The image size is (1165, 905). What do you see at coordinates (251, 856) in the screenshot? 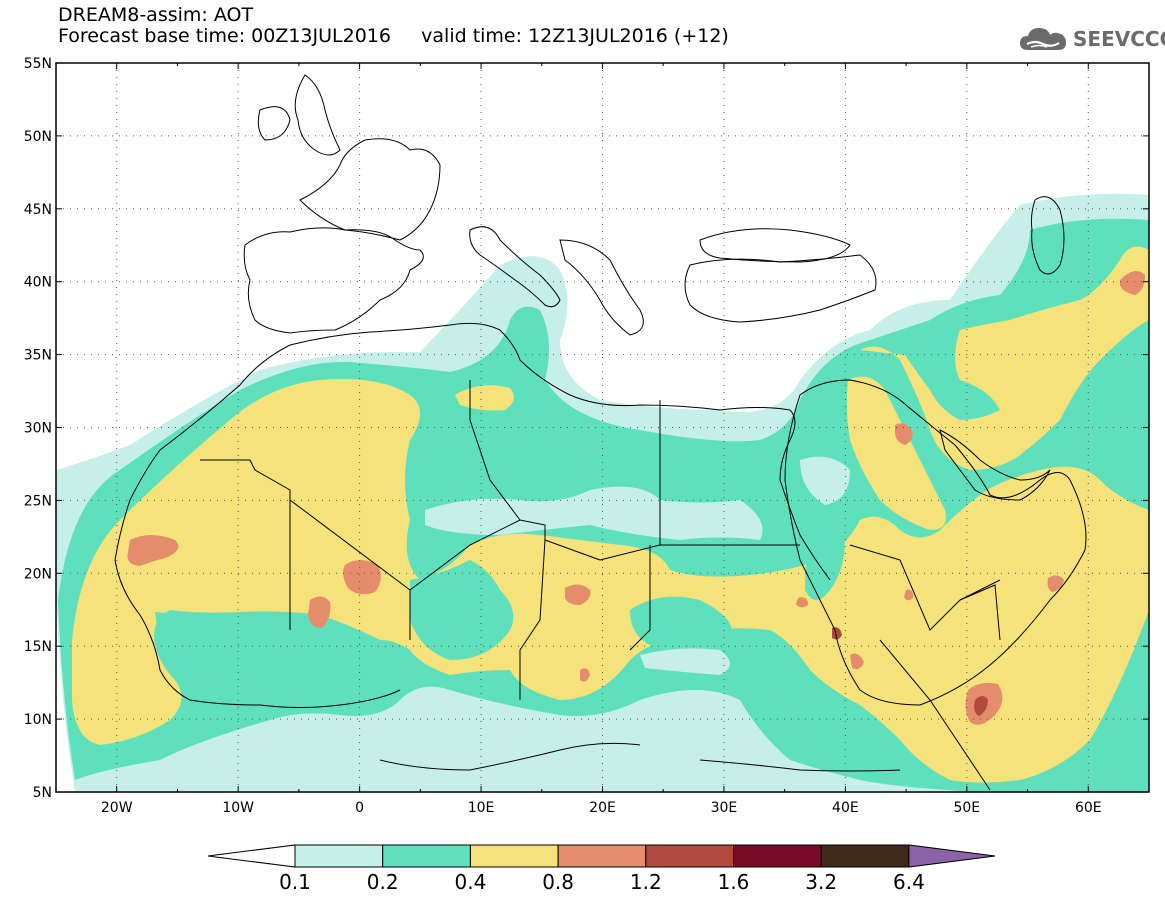
I see `legend-under-arrow` at bounding box center [251, 856].